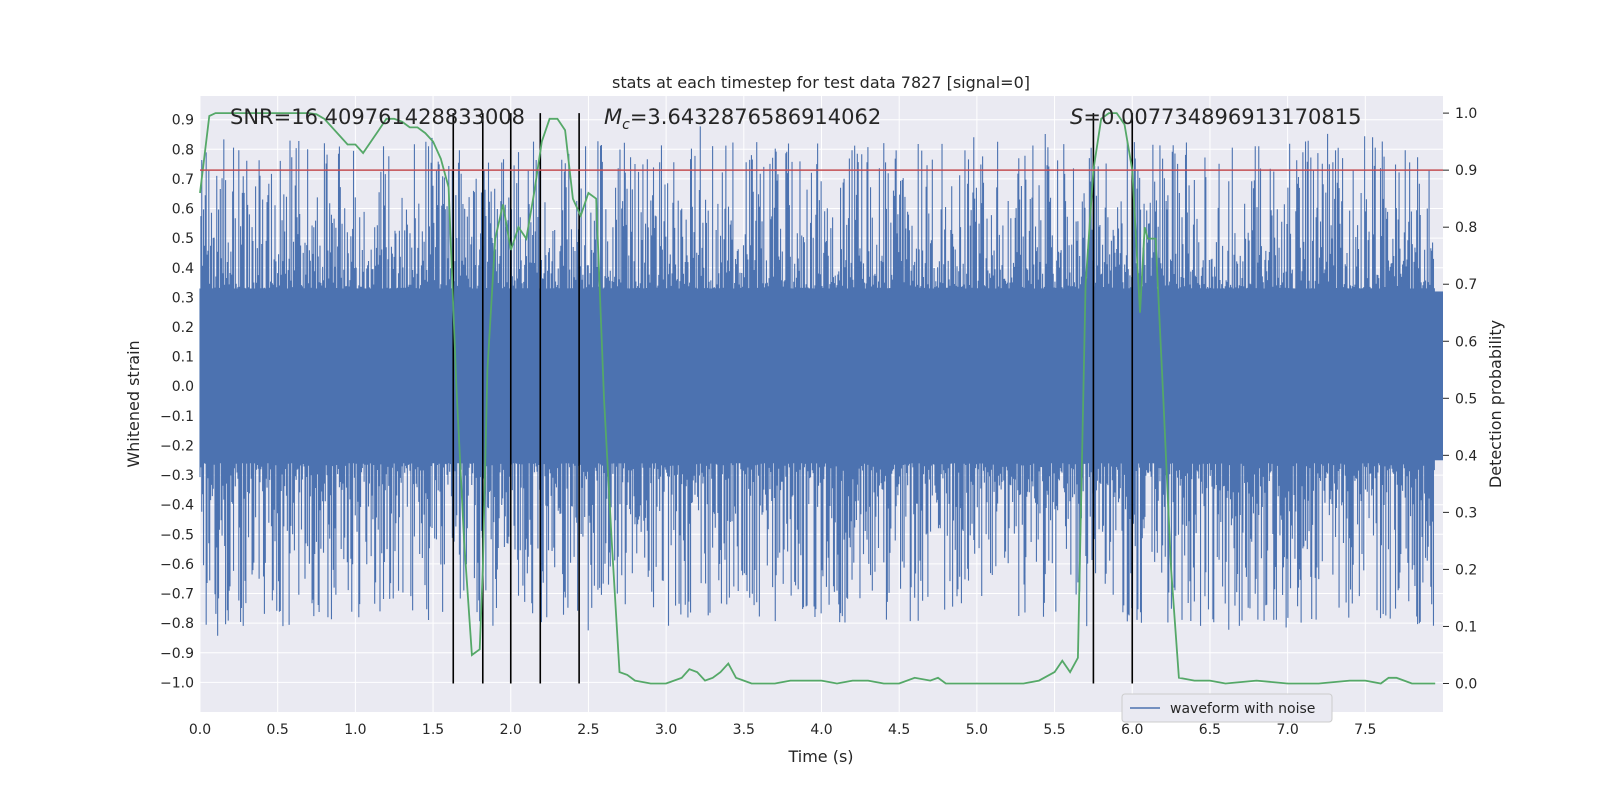 The height and width of the screenshot is (800, 1600). What do you see at coordinates (200, 730) in the screenshot?
I see `x-tick-label: 0.0` at bounding box center [200, 730].